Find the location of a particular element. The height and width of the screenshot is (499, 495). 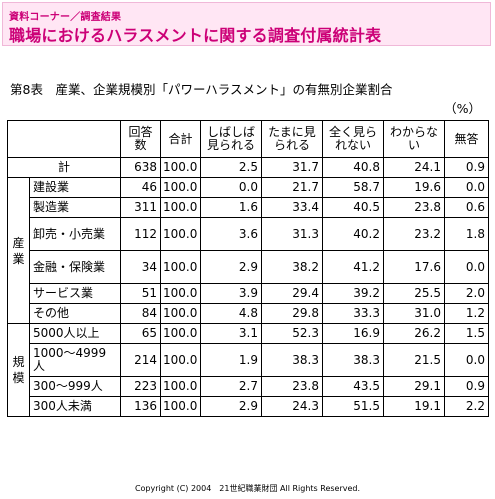

cell: 1.5 is located at coordinates (466, 333).